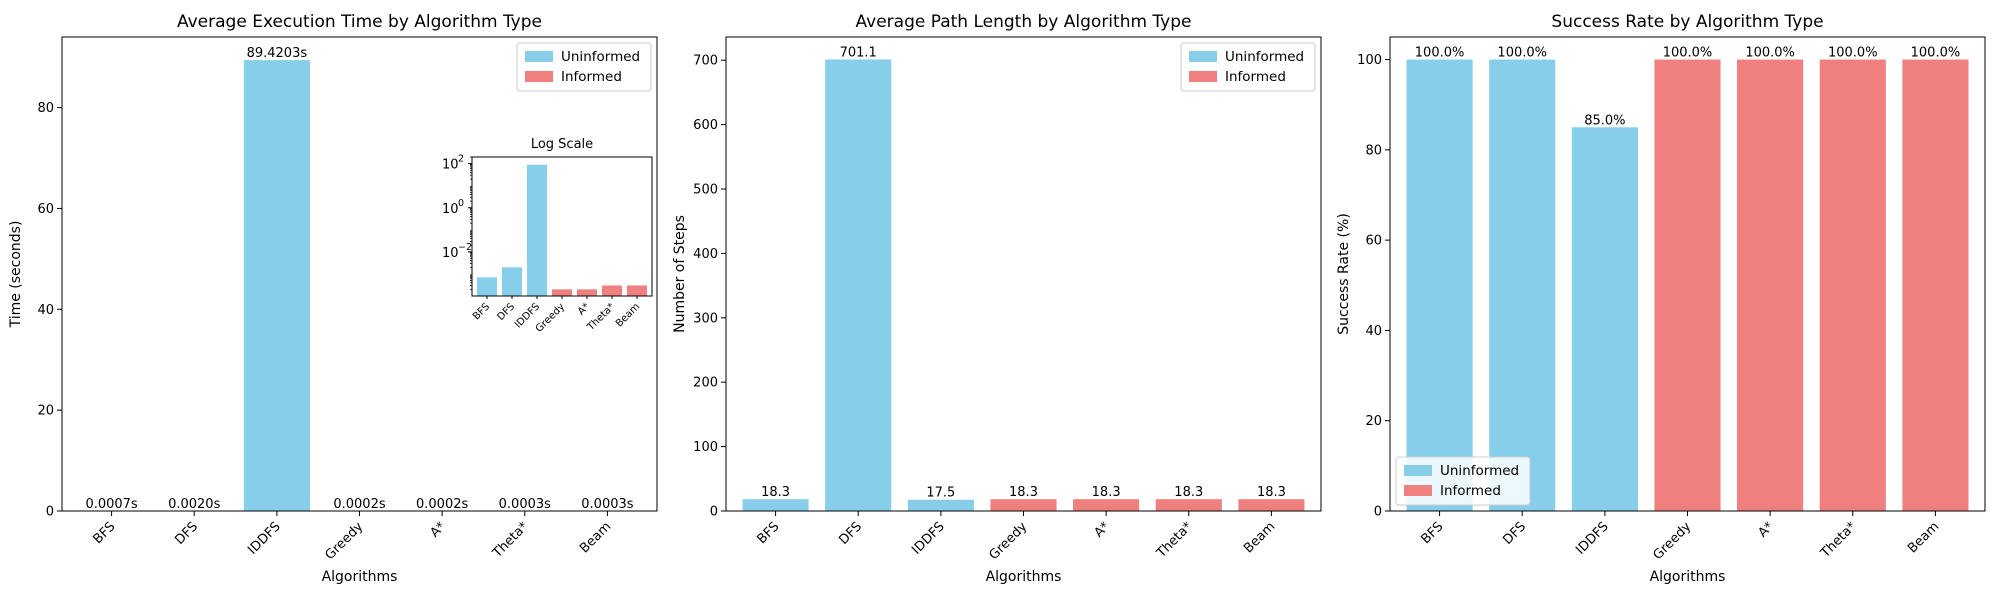 This screenshot has height=600, width=2000. Describe the element at coordinates (612, 290) in the screenshot. I see `inset-bar-theta-star` at that location.